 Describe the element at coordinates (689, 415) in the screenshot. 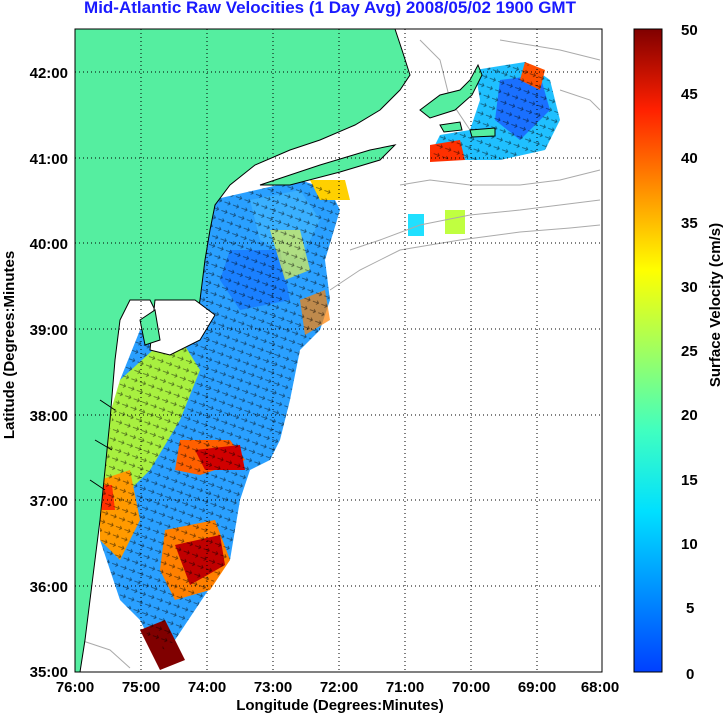

I see `colorbar-tick: 20` at that location.